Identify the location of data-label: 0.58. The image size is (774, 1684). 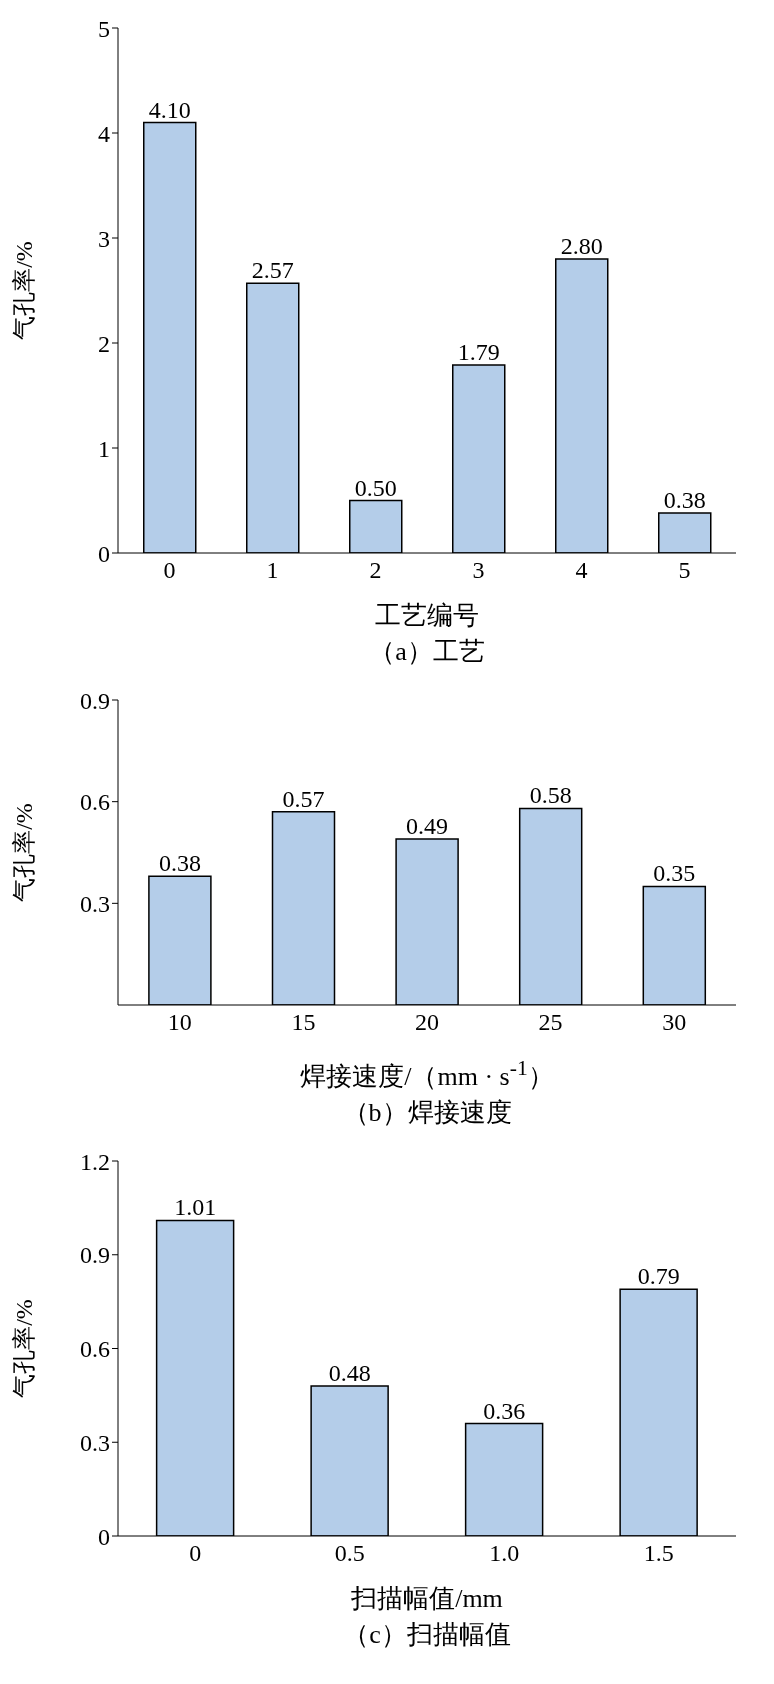
(550, 795).